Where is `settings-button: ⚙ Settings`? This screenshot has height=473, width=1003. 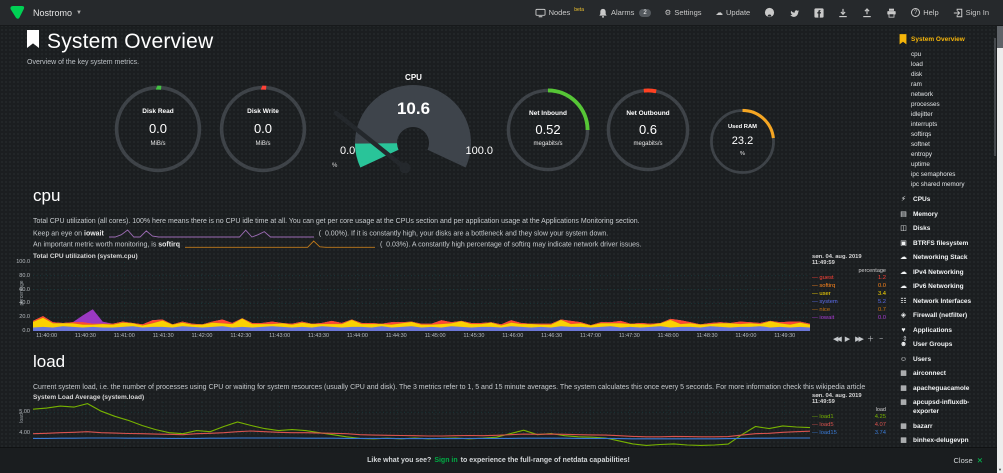
settings-button: ⚙ Settings is located at coordinates (683, 12).